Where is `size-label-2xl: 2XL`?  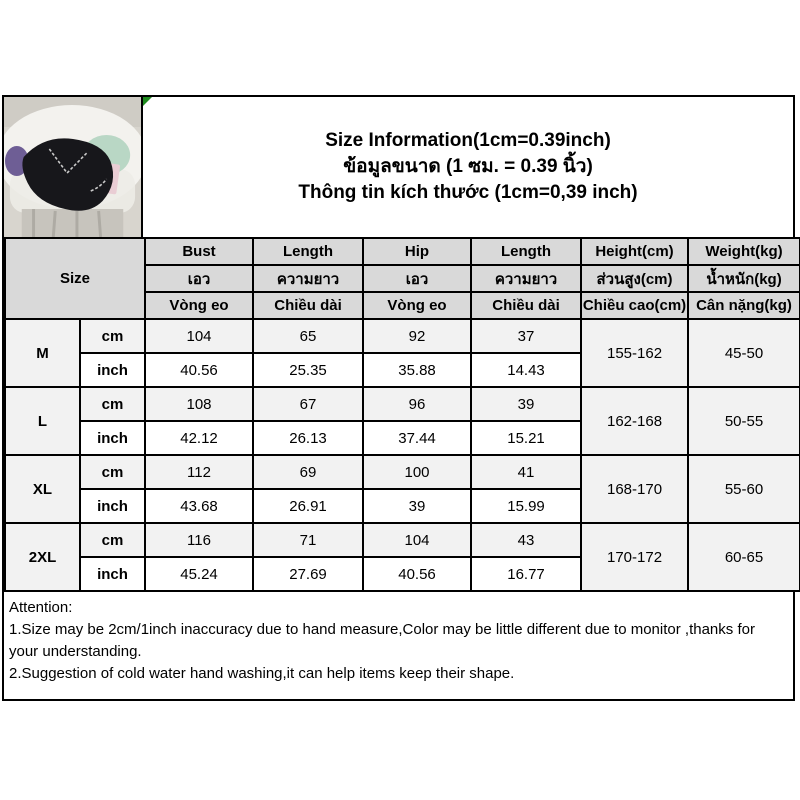
size-label-2xl: 2XL is located at coordinates (42, 557).